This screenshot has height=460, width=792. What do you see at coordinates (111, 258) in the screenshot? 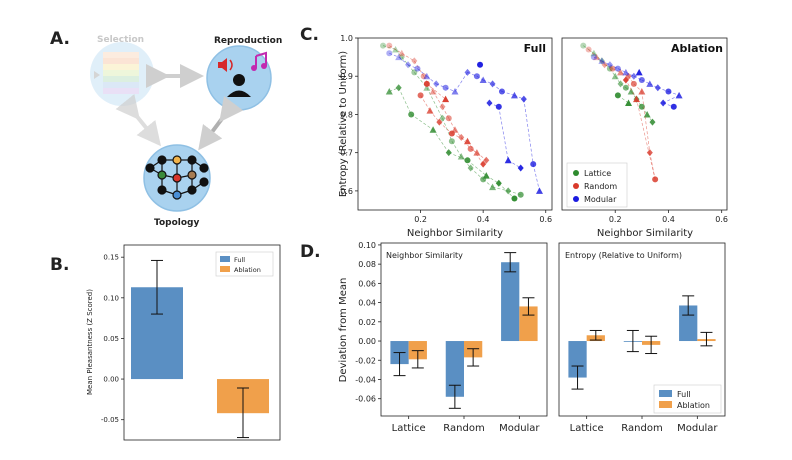
I see `y-tick-label: 0.15` at bounding box center [111, 258].